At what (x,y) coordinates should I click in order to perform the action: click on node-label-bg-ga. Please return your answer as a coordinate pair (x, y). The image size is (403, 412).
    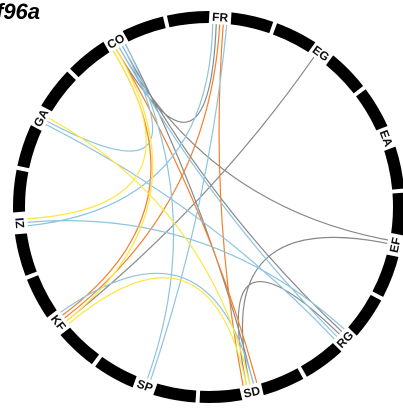
    Looking at the image, I should click on (40, 118).